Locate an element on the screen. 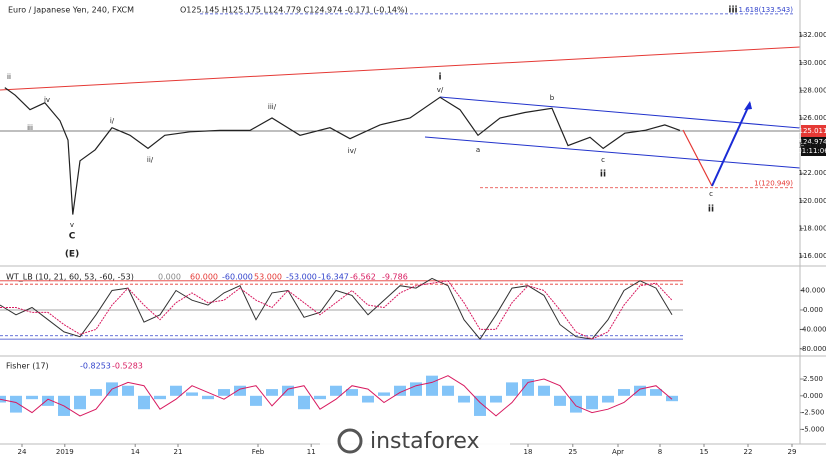 This screenshot has width=826, height=458. y-tick-label: -40.000 is located at coordinates (812, 329).